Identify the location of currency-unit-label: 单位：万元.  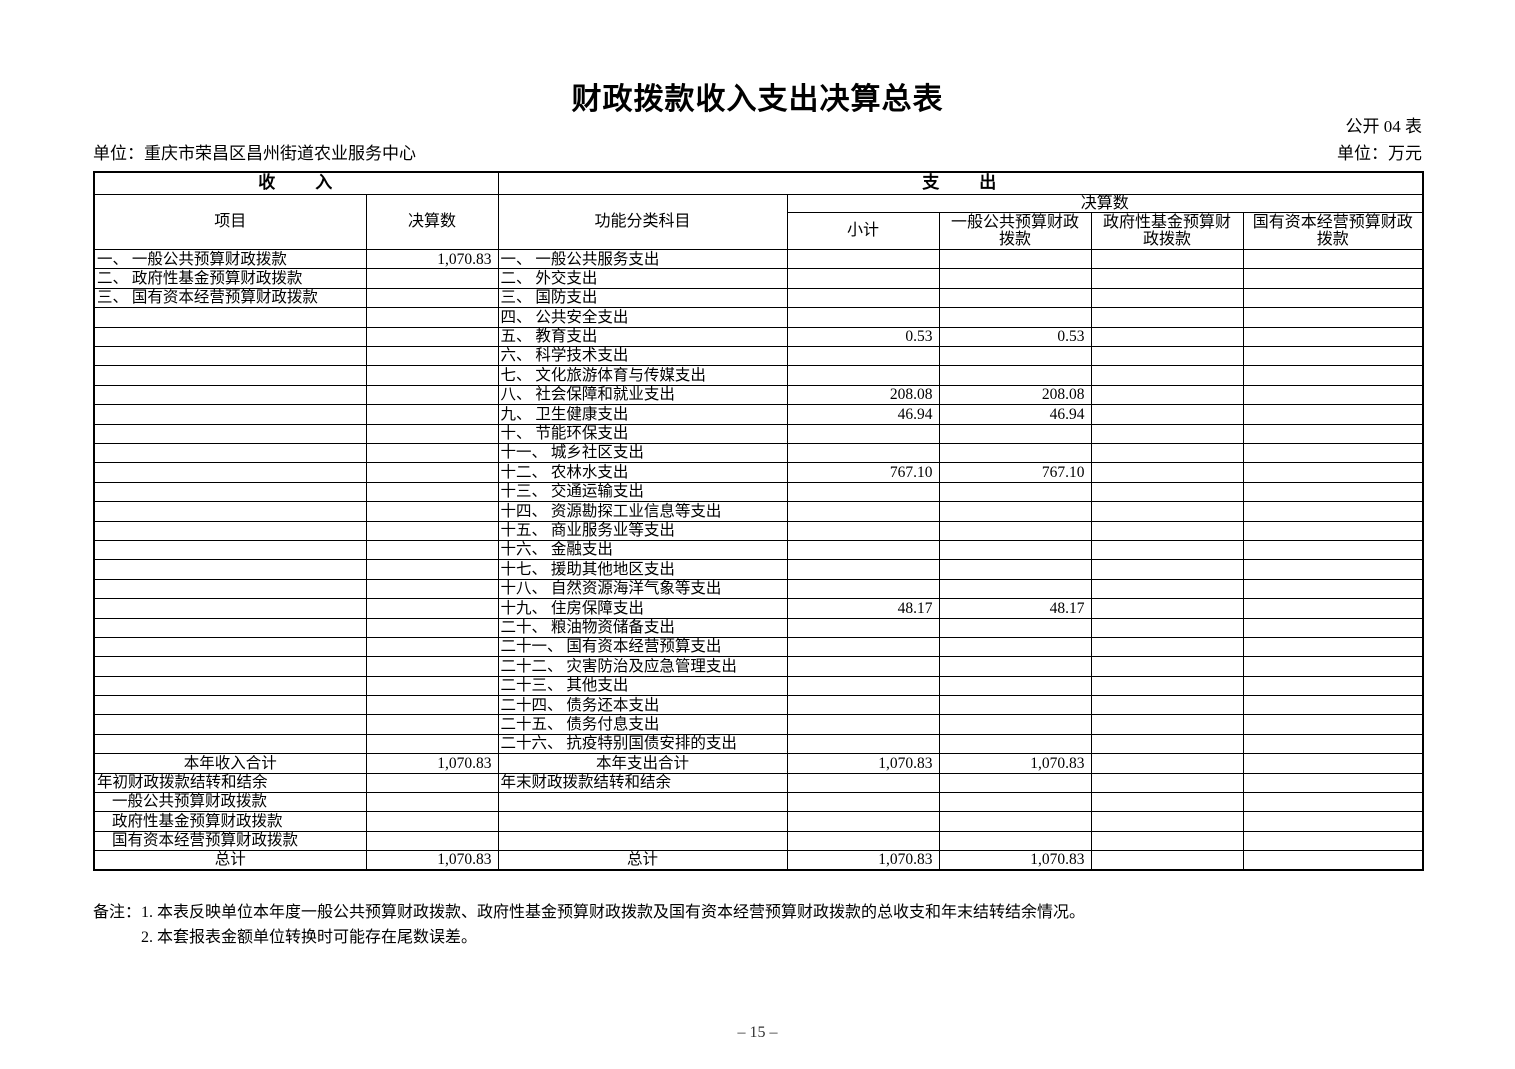
(1379, 153).